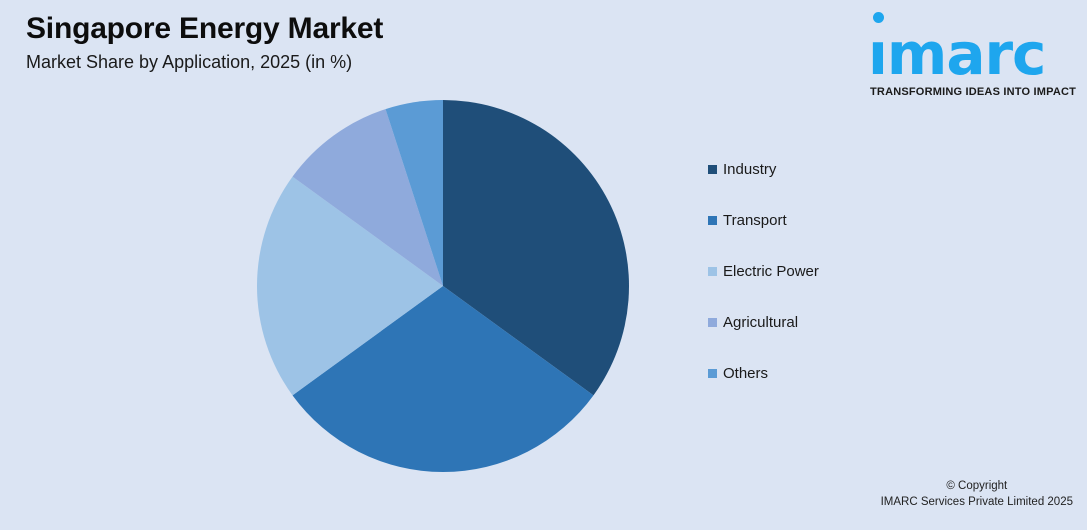 The image size is (1087, 530). I want to click on chart-title: Singapore Energy Market, so click(205, 28).